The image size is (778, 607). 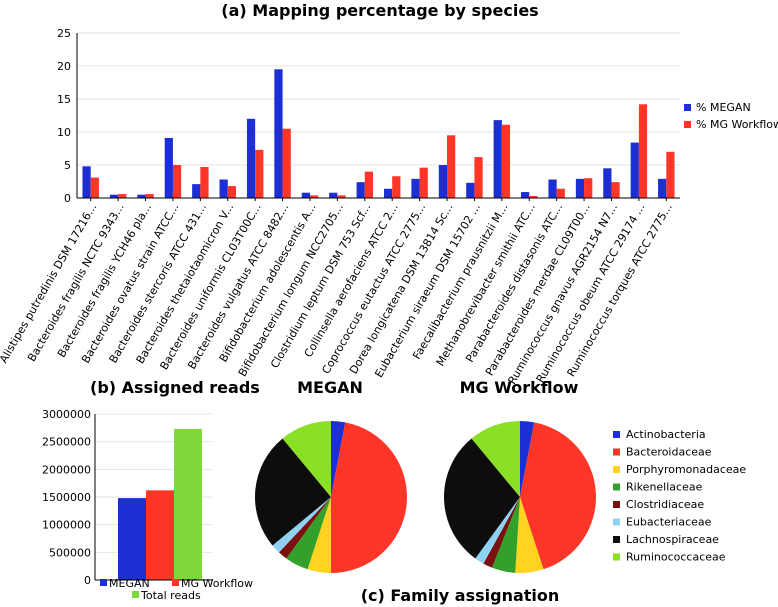 What do you see at coordinates (669, 522) in the screenshot?
I see `panel-c-legend-label: Eubacteriaceae` at bounding box center [669, 522].